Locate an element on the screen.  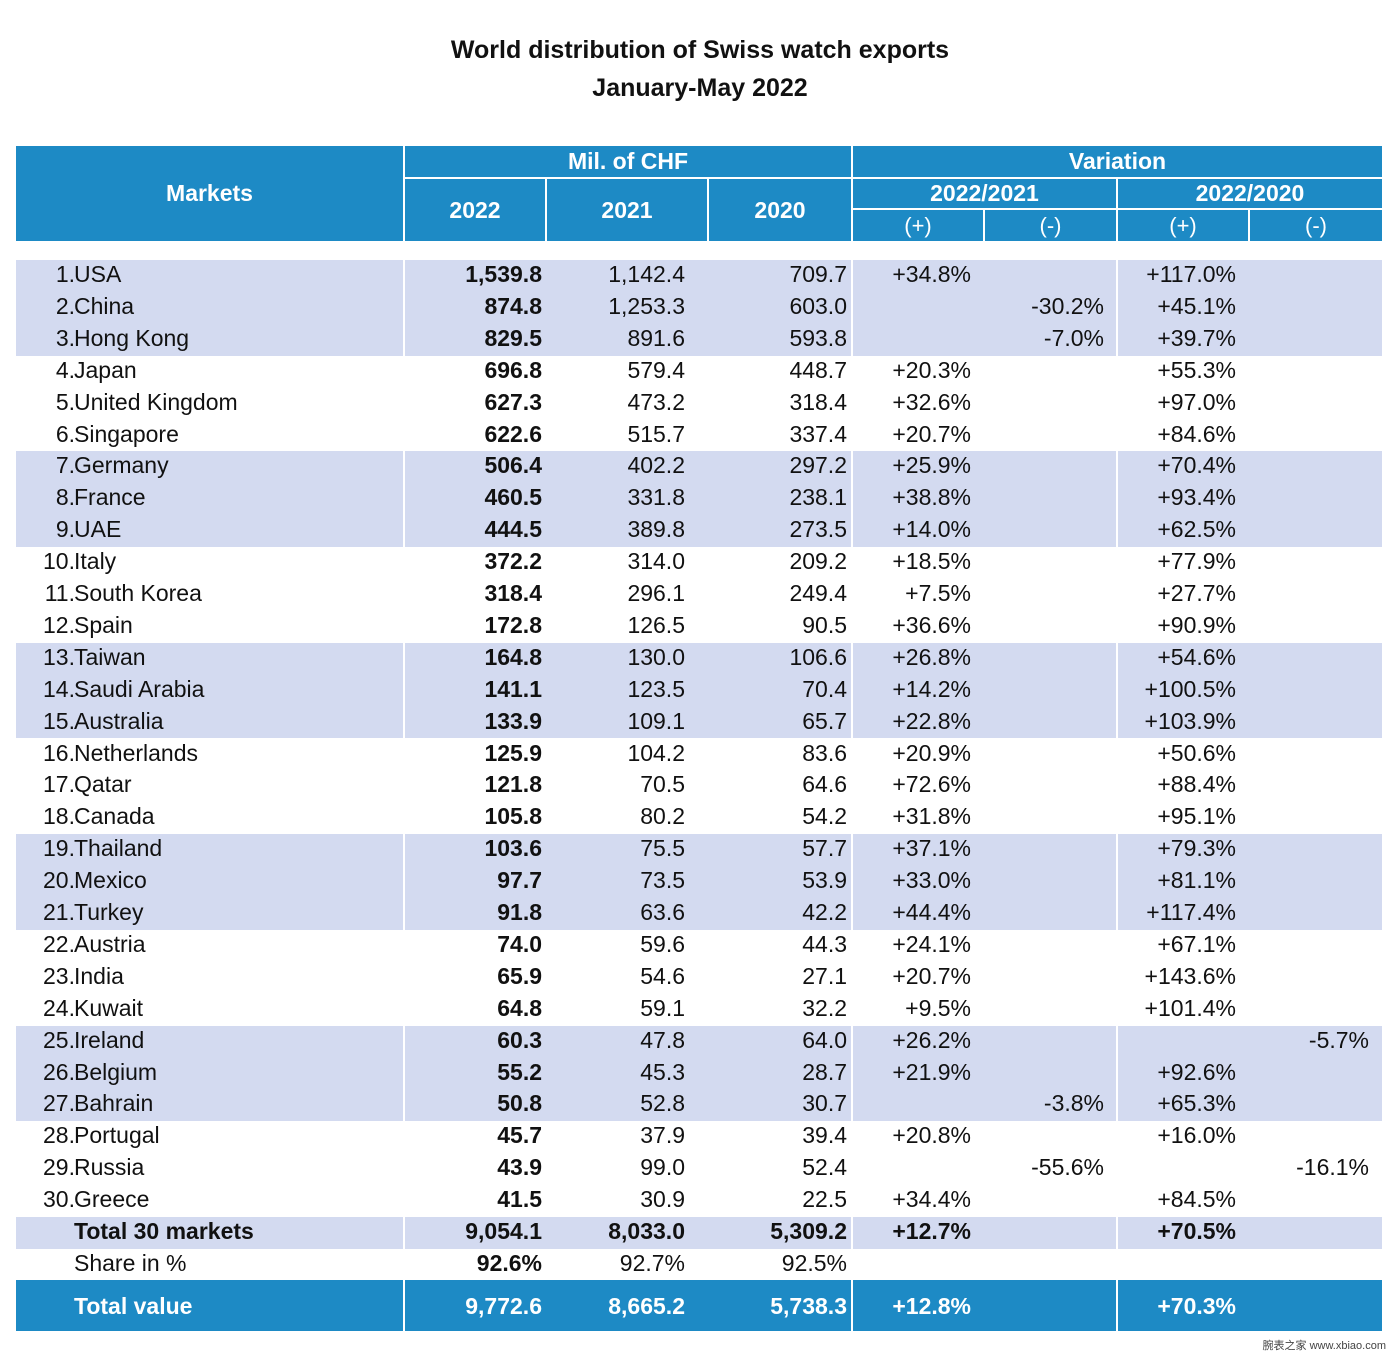
row-var-2020-plus: +101.4% is located at coordinates (1190, 1007).